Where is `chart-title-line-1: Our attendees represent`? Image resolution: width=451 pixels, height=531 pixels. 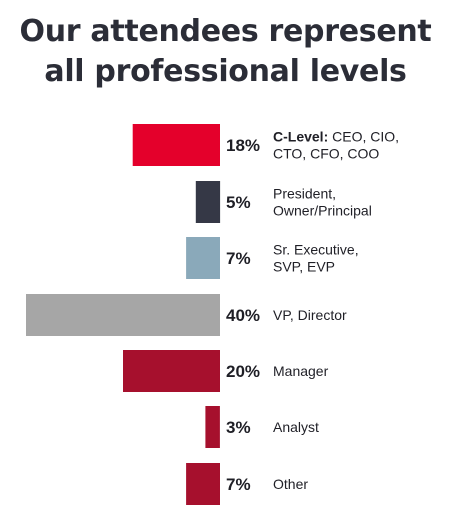
chart-title-line-1: Our attendees represent is located at coordinates (225, 31).